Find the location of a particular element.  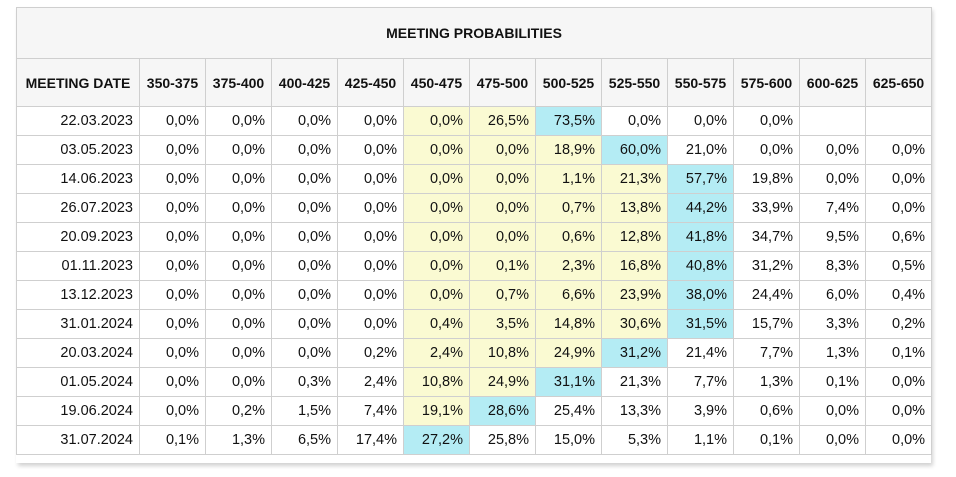

meeting-date-cell: 01.11.2023 is located at coordinates (78, 266).